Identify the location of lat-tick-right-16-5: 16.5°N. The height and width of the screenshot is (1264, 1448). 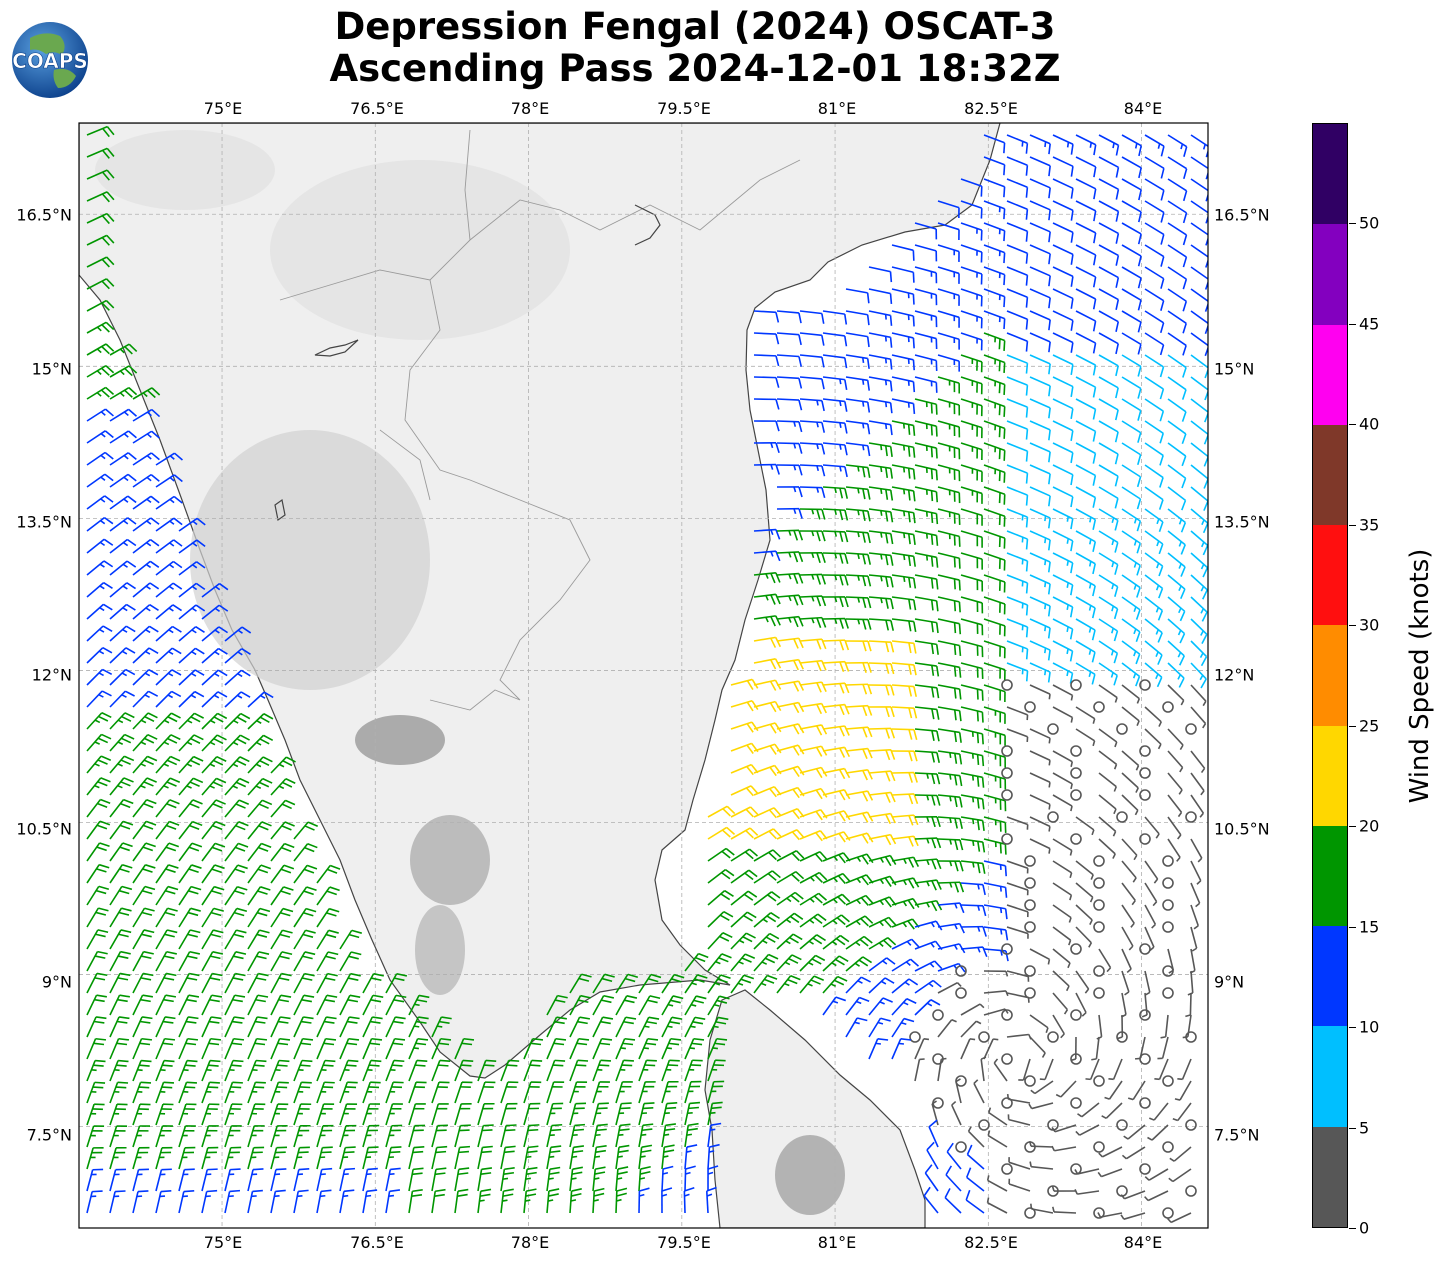
(1242, 215).